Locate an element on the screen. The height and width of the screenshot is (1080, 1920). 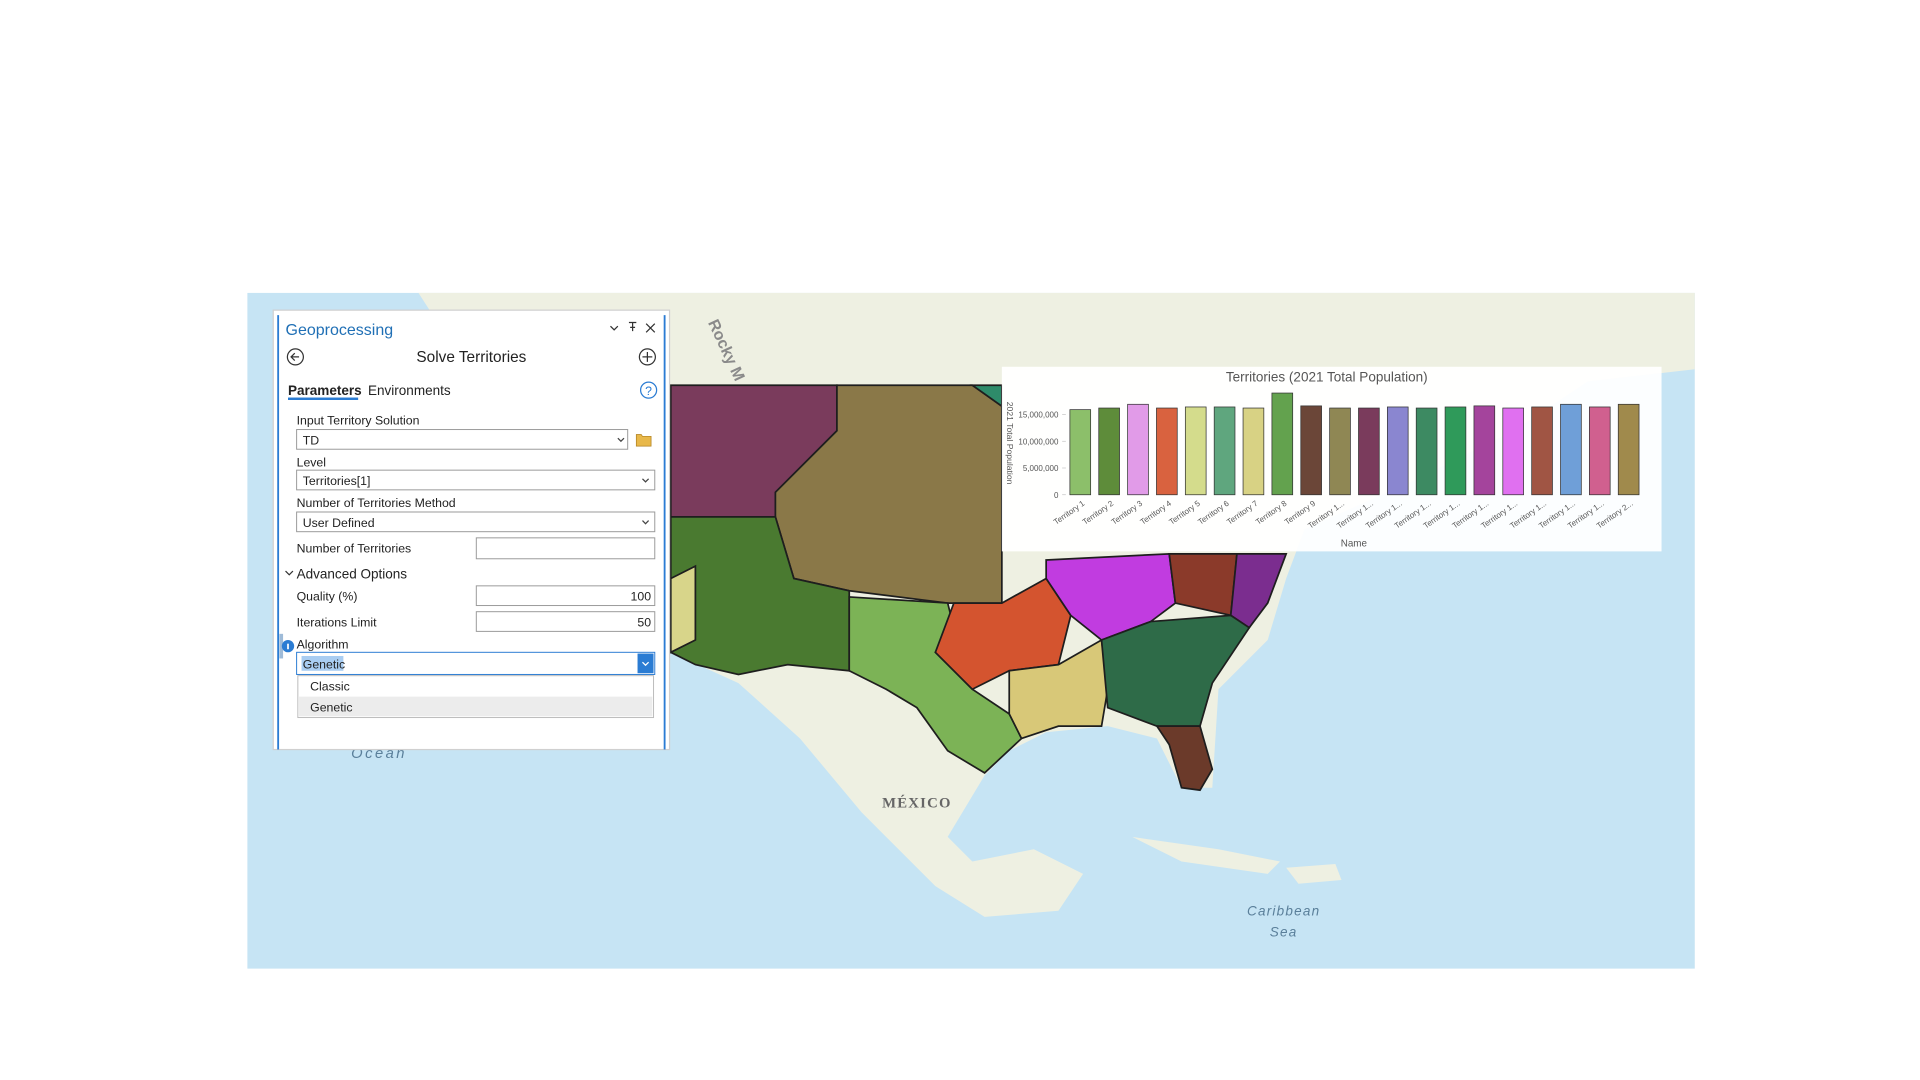
y-tick-label: 0 is located at coordinates (1056, 495).